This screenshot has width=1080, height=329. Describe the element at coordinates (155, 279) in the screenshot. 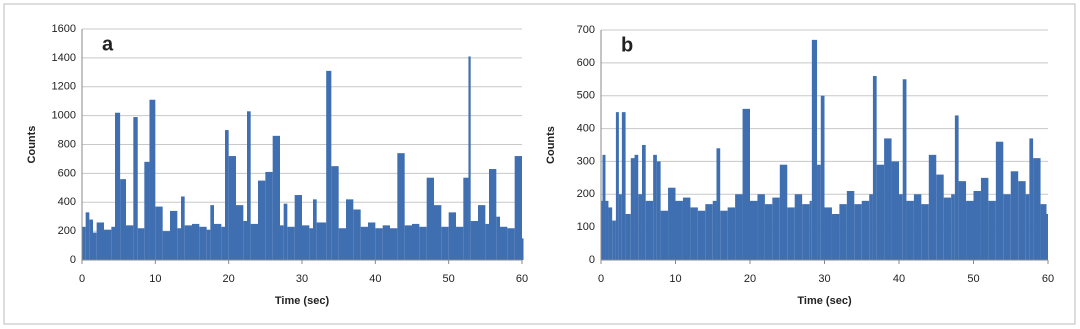

I see `x-tick-label: 10` at that location.